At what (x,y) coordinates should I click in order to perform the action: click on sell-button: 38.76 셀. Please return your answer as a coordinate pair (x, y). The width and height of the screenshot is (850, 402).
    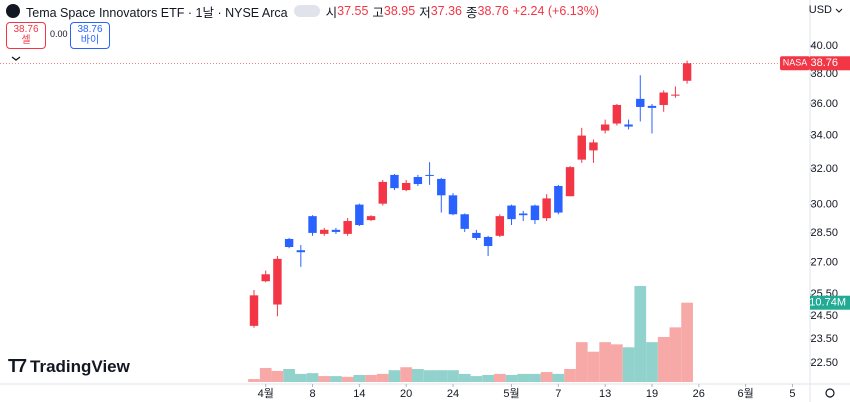
    Looking at the image, I should click on (26, 35).